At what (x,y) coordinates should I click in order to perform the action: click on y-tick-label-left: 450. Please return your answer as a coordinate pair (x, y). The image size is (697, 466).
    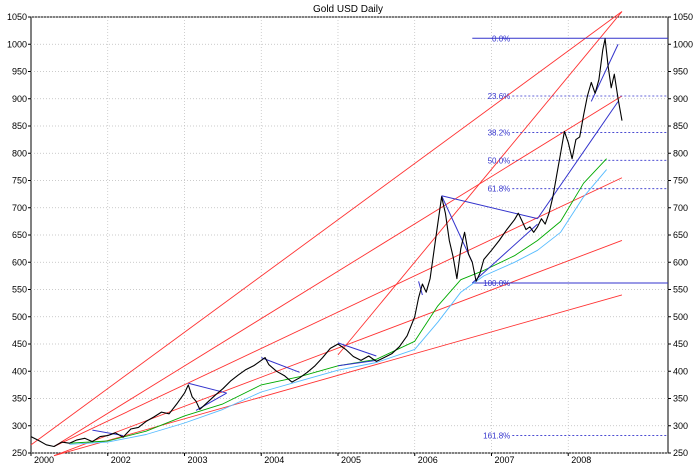
    Looking at the image, I should click on (19, 344).